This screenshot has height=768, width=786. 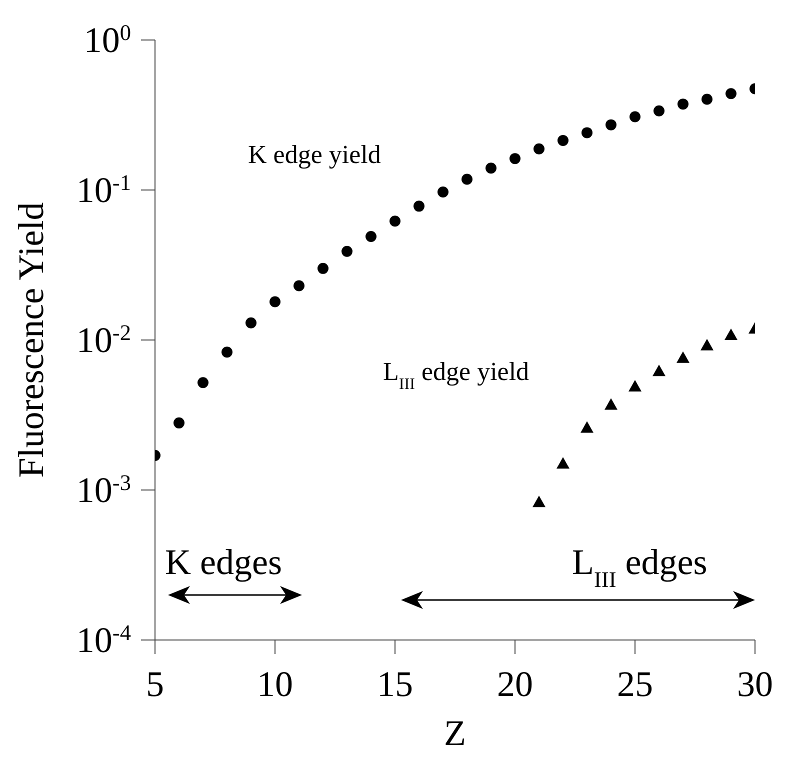 I want to click on y-tick-label: 10$^{0}$, so click(x=107, y=40).